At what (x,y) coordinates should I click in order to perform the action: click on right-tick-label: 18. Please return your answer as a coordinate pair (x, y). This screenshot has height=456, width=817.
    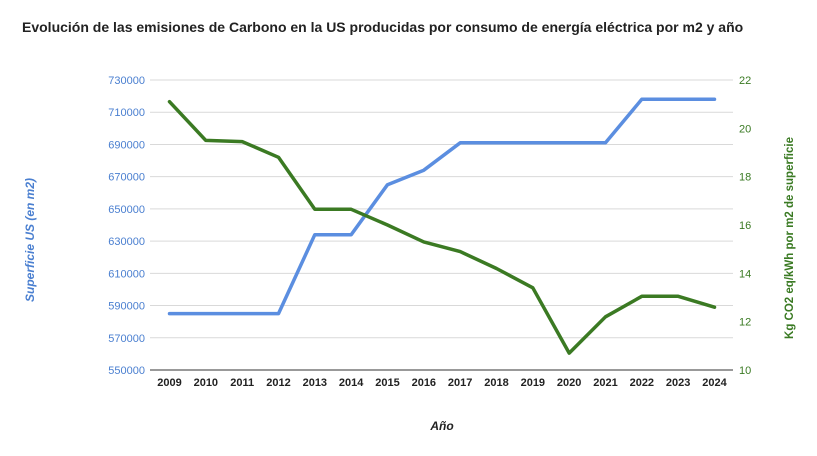
    Looking at the image, I should click on (745, 178).